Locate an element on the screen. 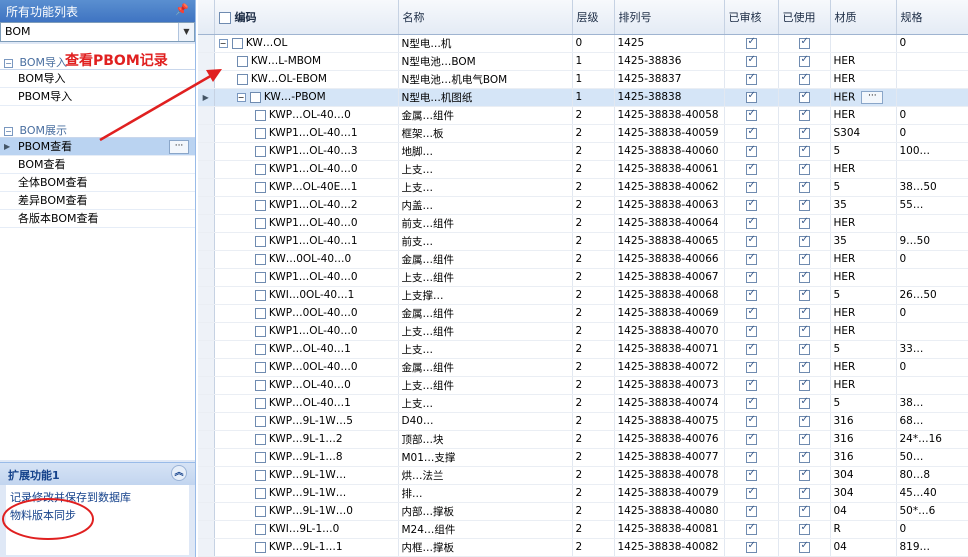 Image resolution: width=968 pixels, height=557 pixels. cell-code: KWP…OL-40…0 is located at coordinates (306, 115).